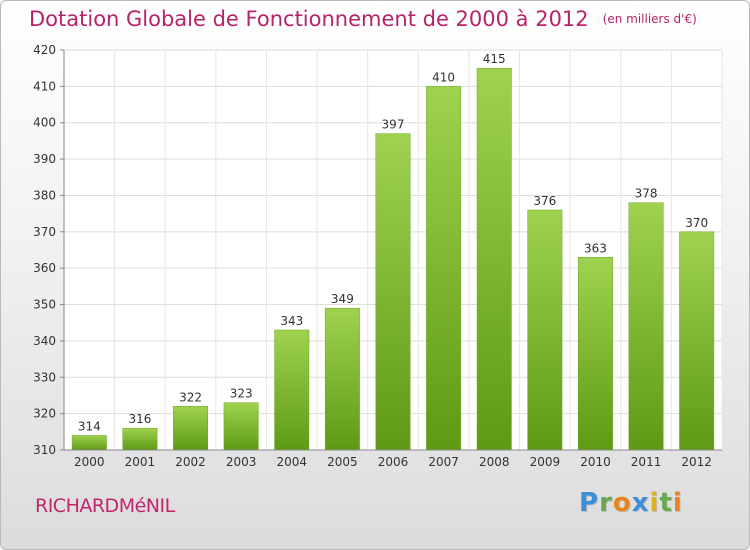 This screenshot has width=750, height=550. I want to click on x-tick-label: 2008, so click(494, 462).